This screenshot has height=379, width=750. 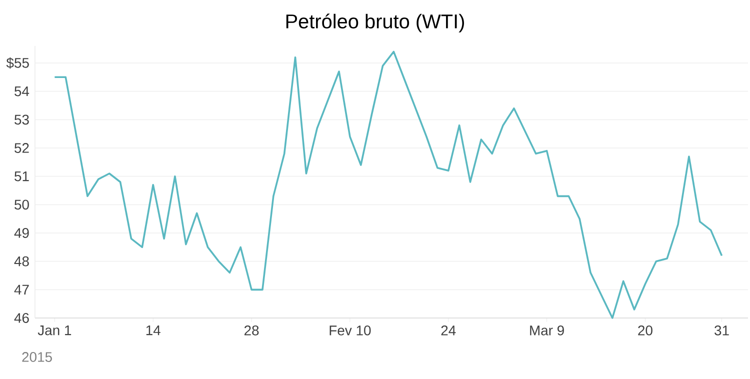 I want to click on y-tick-label: 47, so click(x=21, y=289).